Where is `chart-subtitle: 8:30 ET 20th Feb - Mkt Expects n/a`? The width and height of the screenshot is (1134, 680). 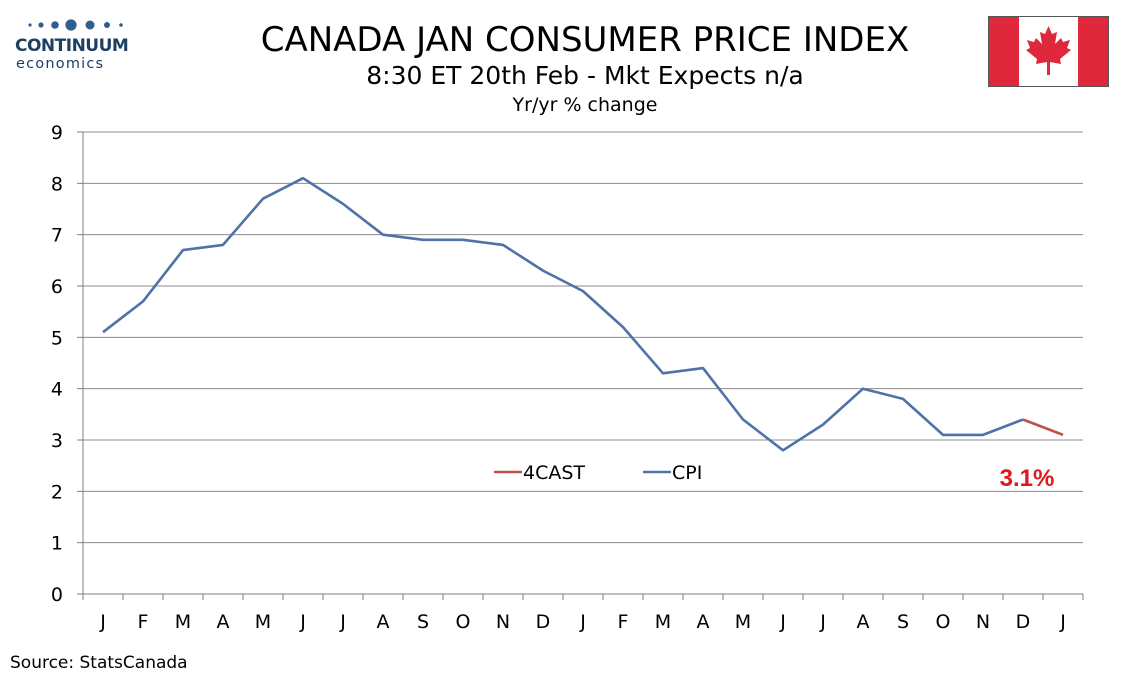 chart-subtitle: 8:30 ET 20th Feb - Mkt Expects n/a is located at coordinates (585, 75).